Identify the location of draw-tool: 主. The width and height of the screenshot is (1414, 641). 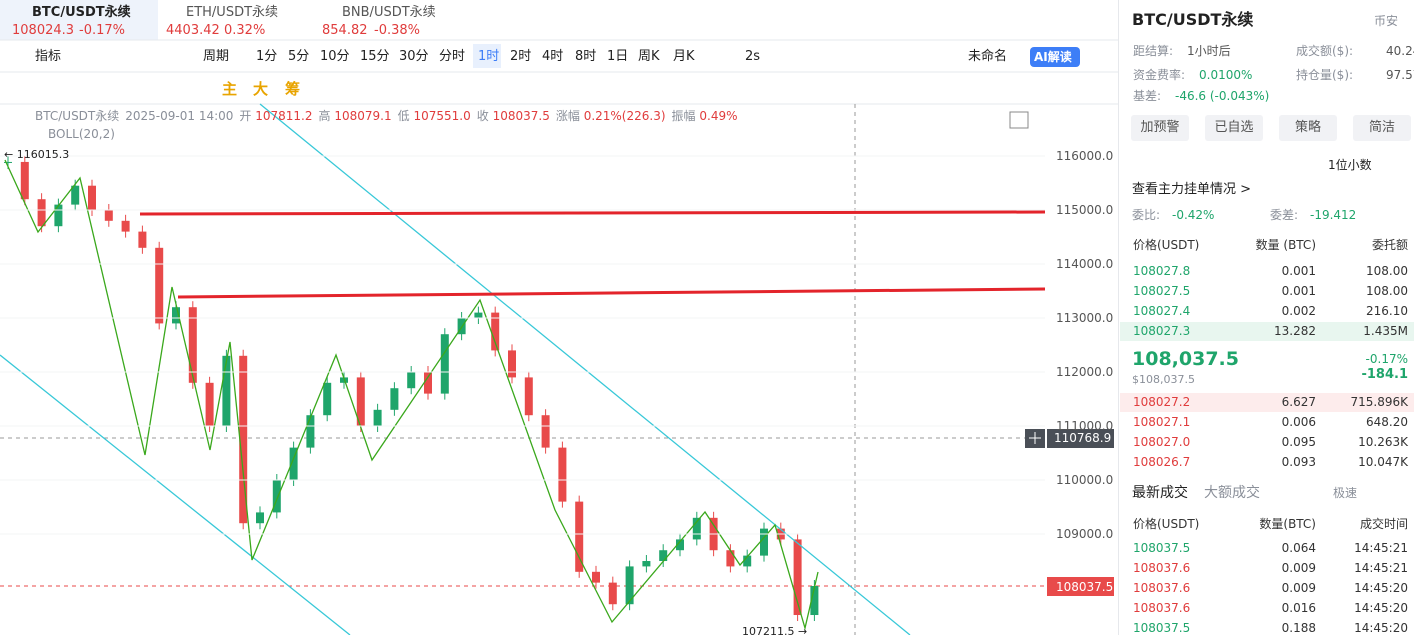
(230, 89).